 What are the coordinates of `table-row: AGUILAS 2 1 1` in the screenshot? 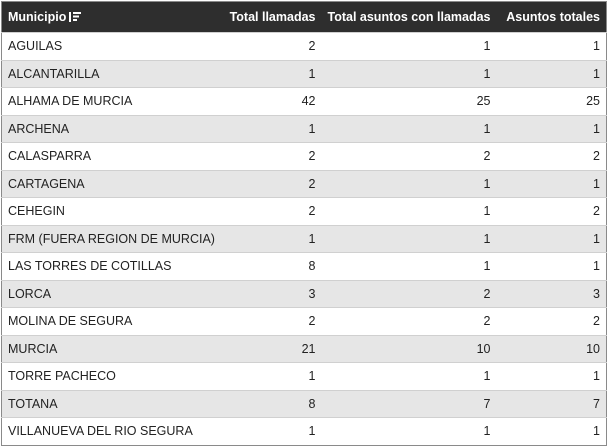 It's located at (304, 46).